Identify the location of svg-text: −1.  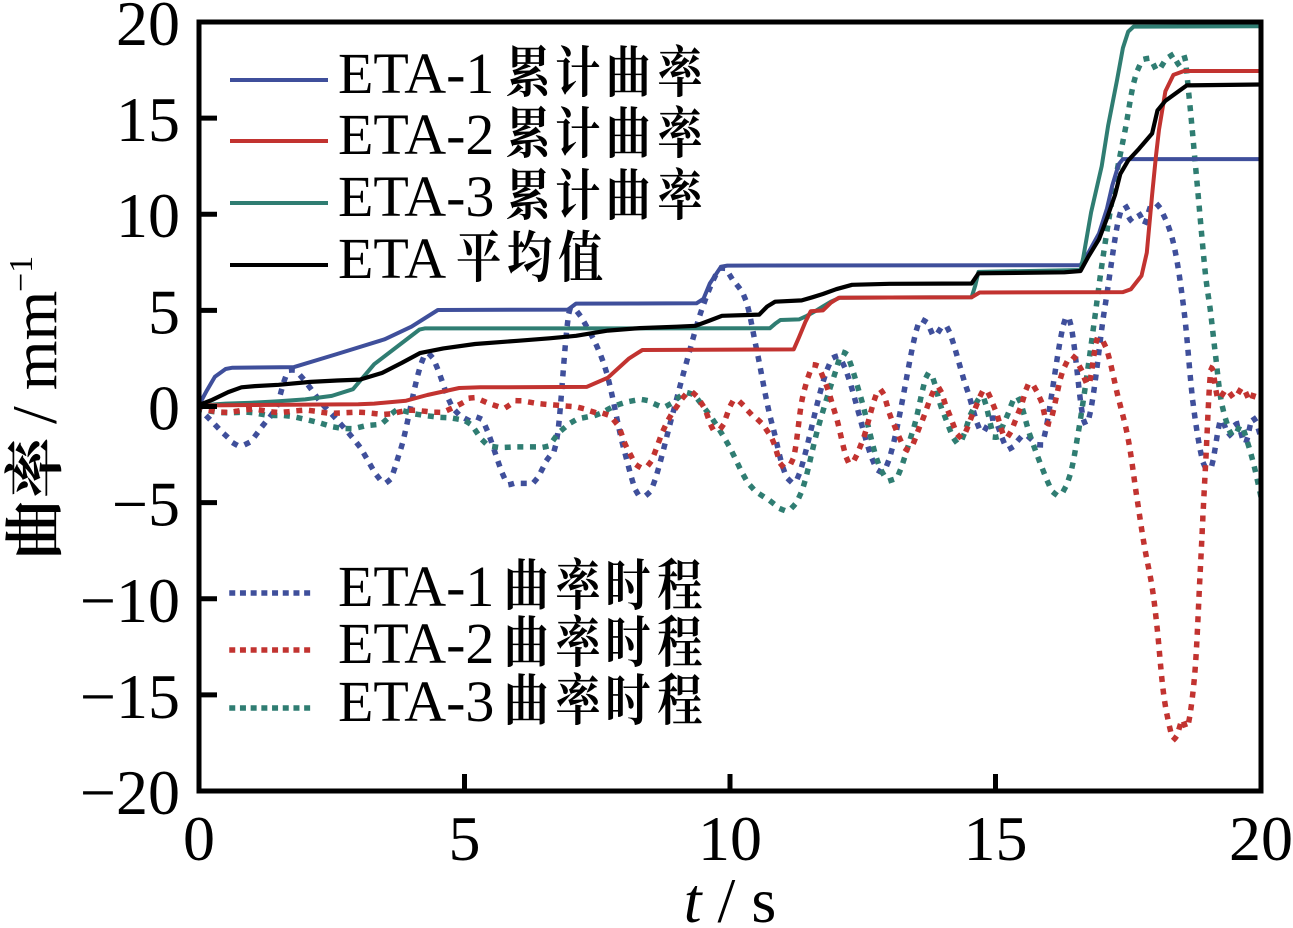
(21, 274).